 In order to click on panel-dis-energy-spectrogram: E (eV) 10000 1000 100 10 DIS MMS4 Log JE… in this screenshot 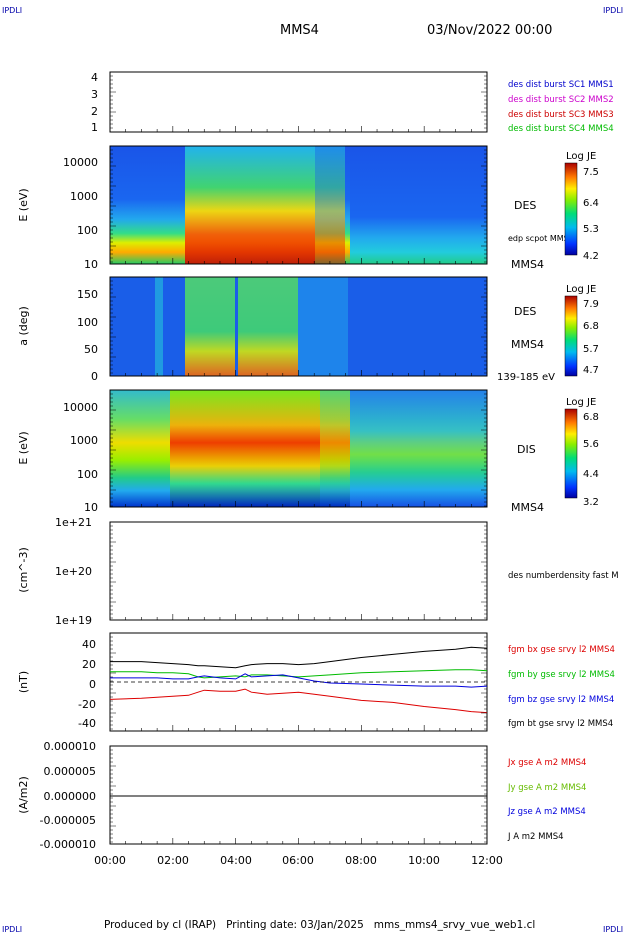, I will do `click(308, 451)`.